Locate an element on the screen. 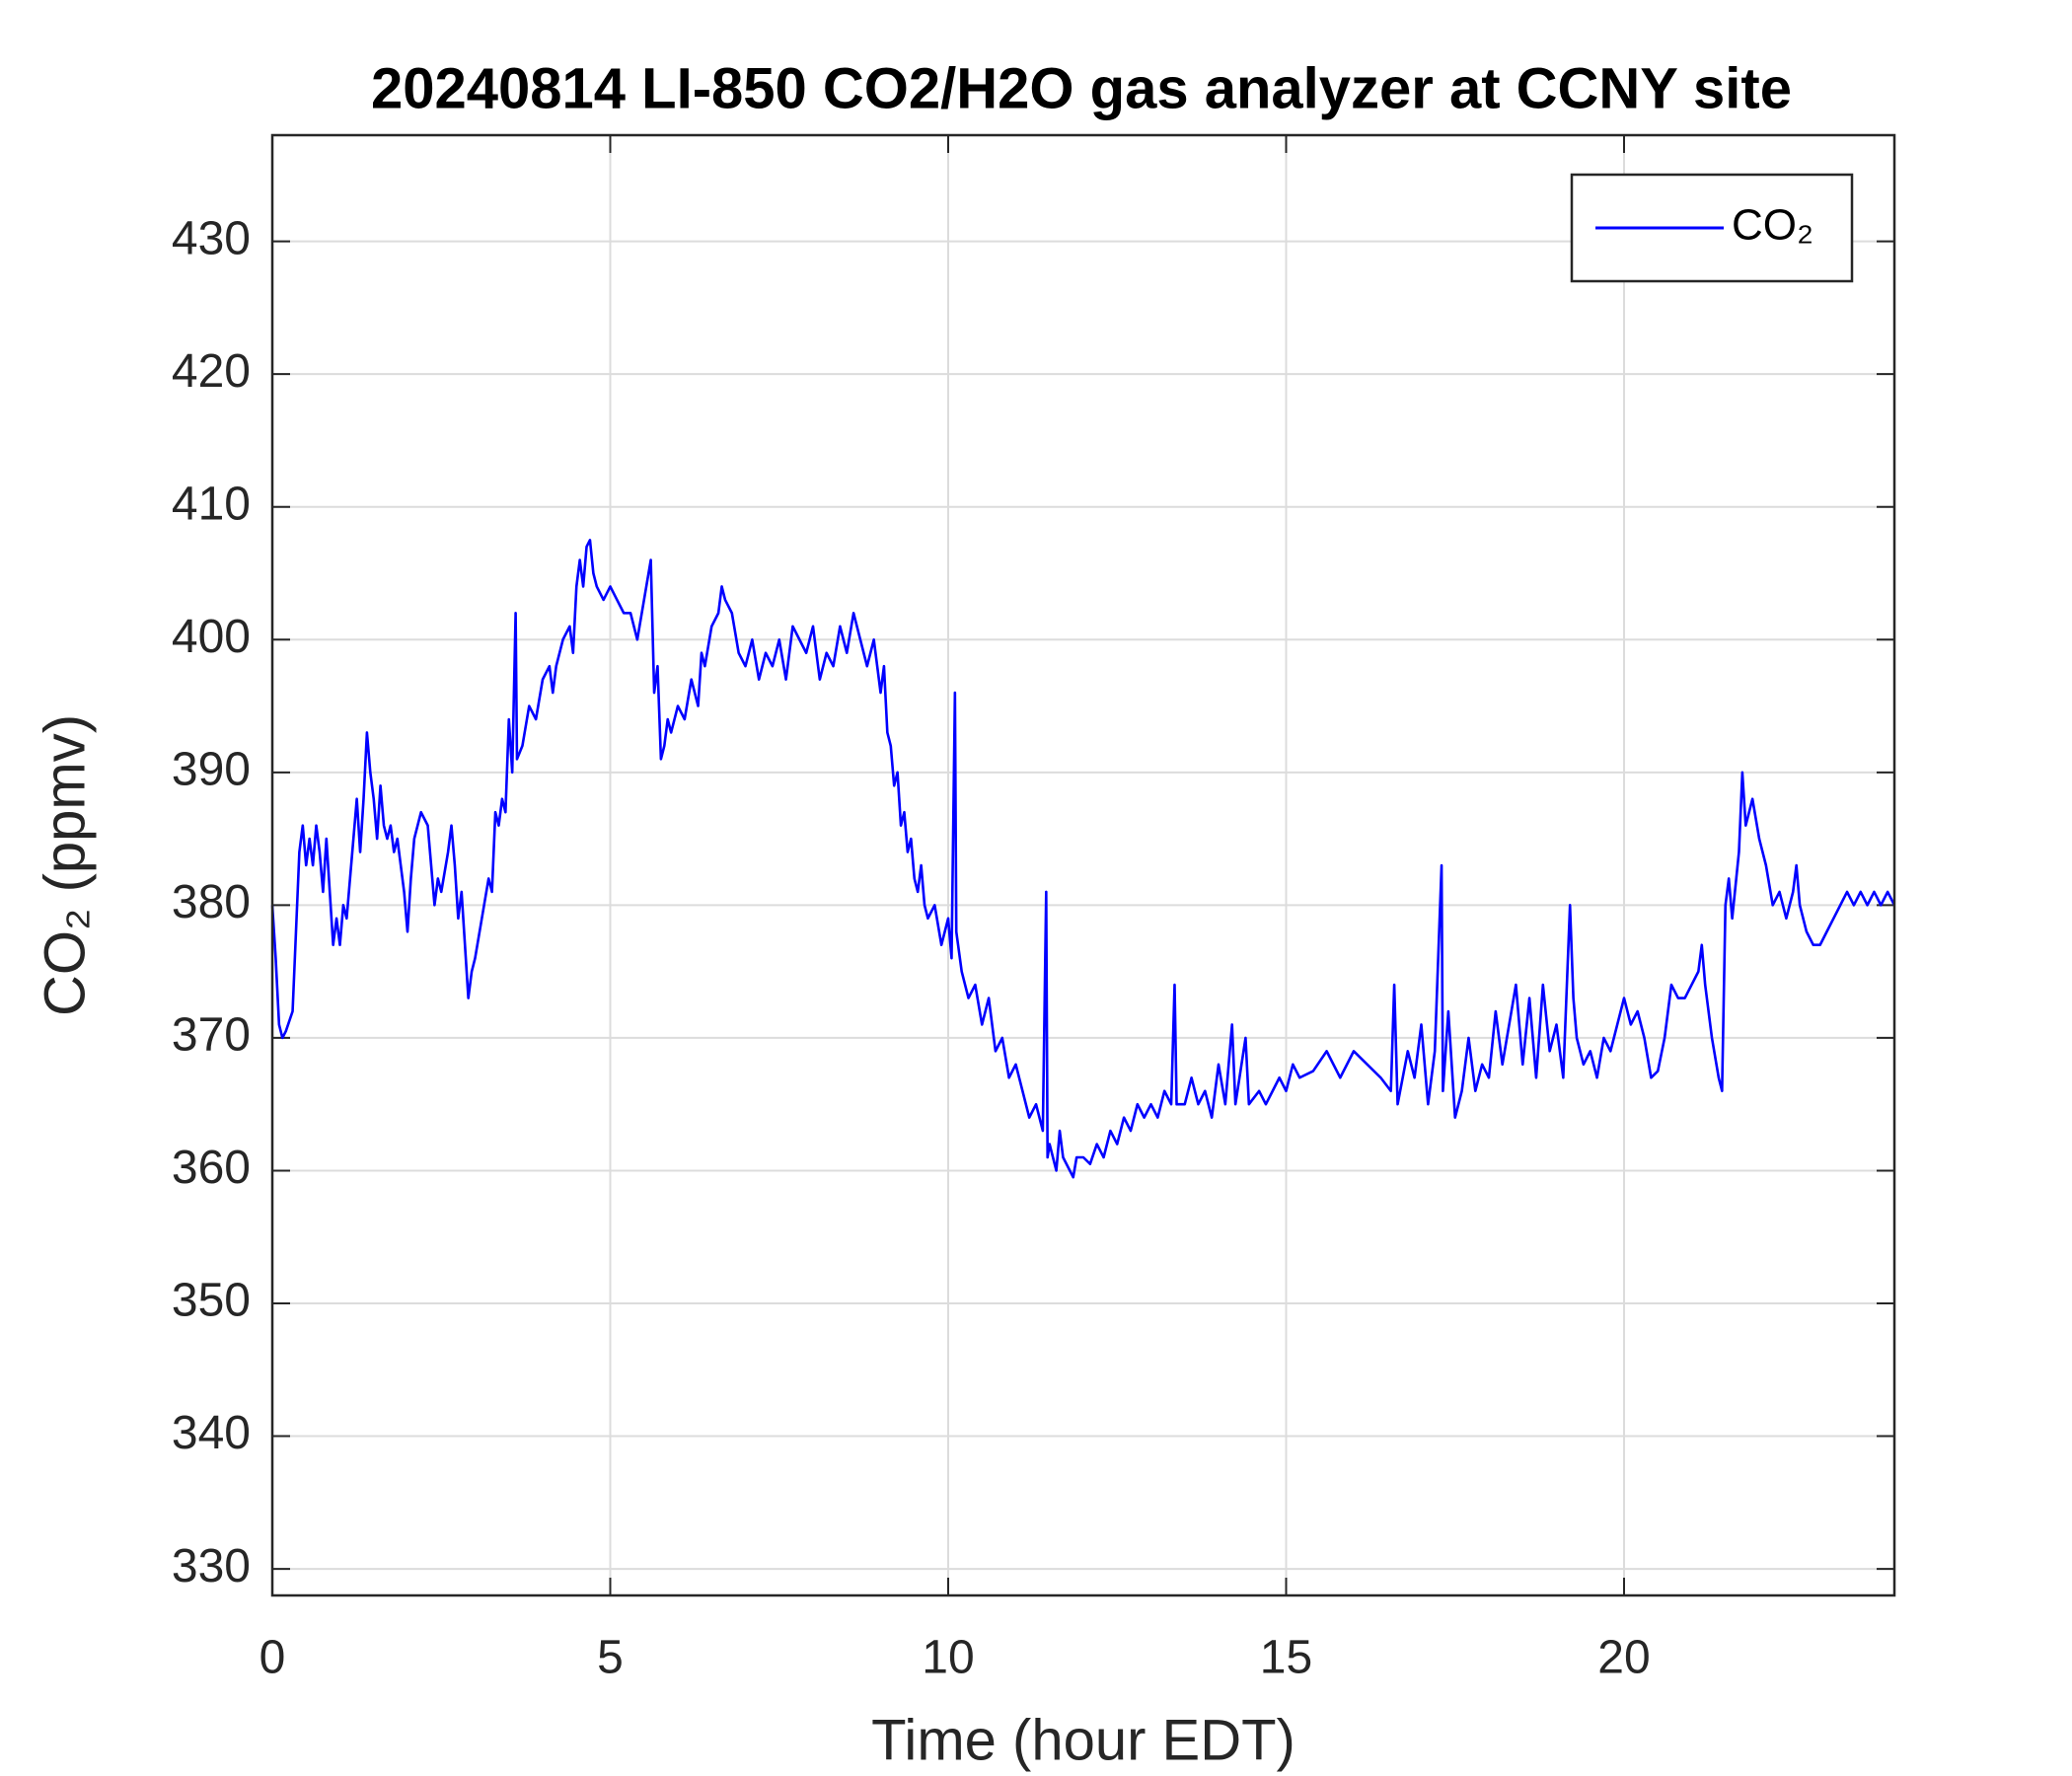  y-tick-label: 390 is located at coordinates (212, 769).